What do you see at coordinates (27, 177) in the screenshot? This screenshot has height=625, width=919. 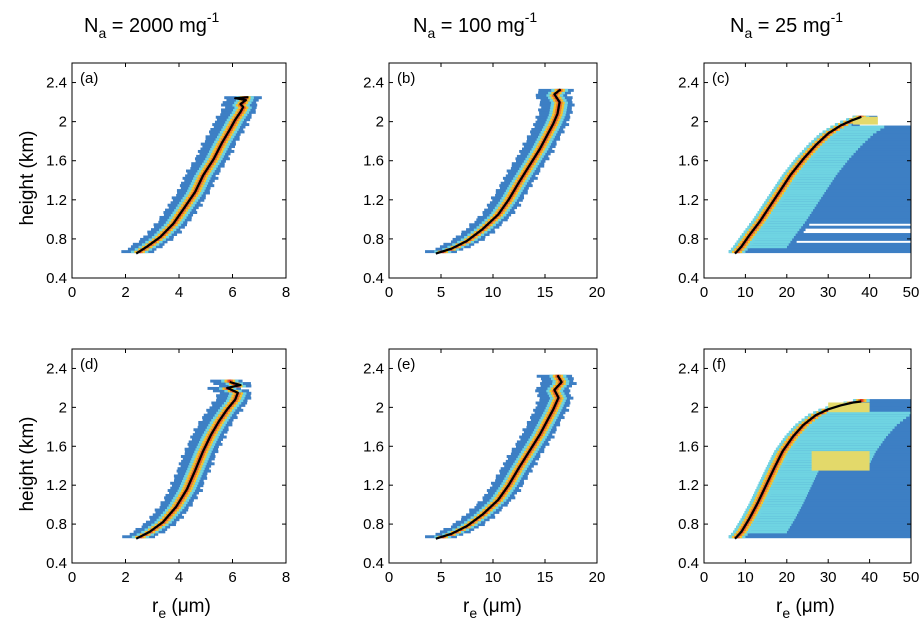 I see `y-axis-label-top: height (km)` at bounding box center [27, 177].